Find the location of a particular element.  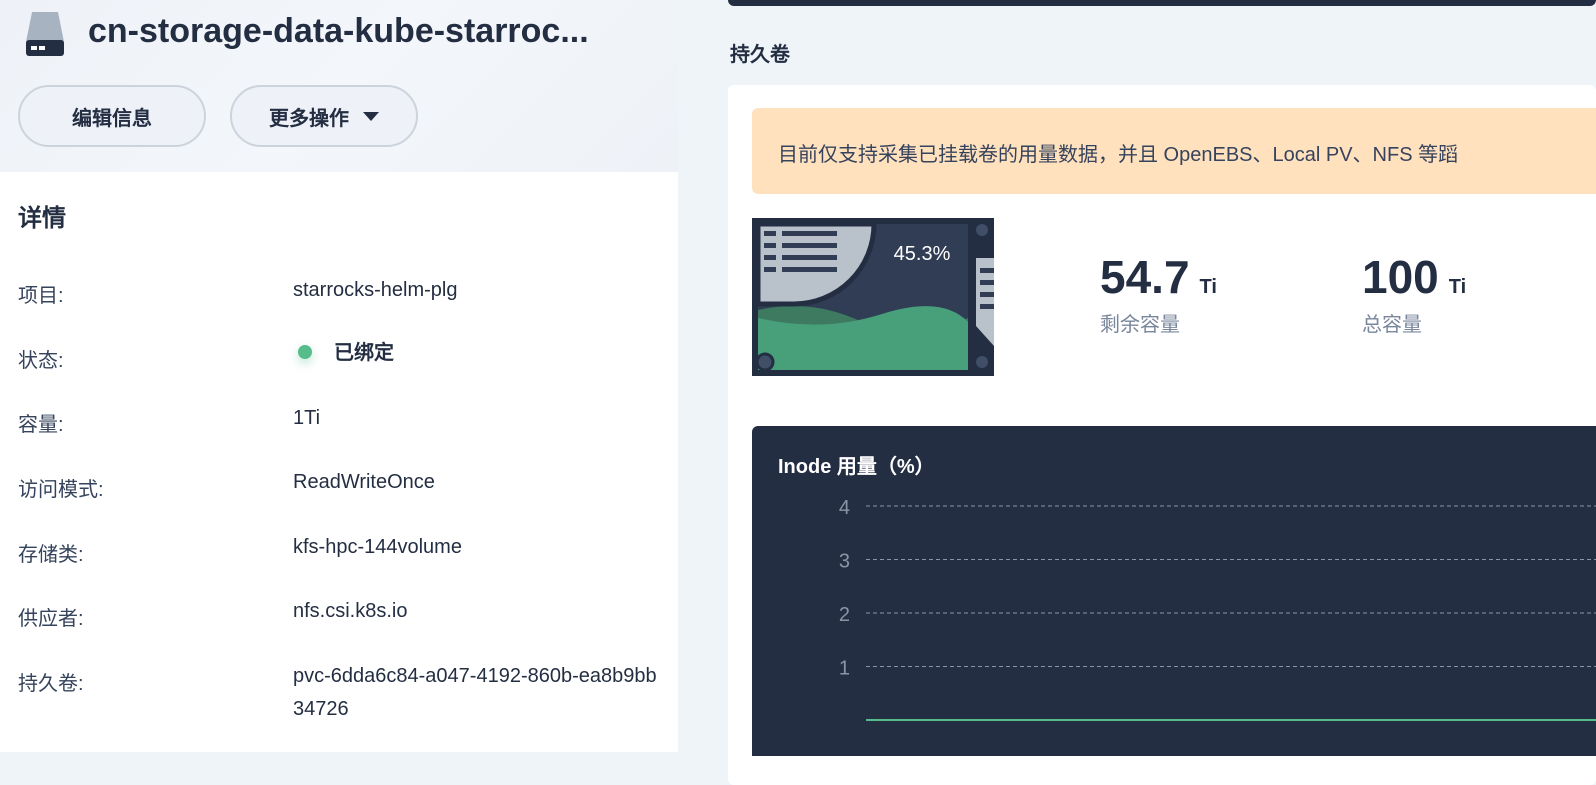

capacity-value: 1Ti is located at coordinates (307, 418).